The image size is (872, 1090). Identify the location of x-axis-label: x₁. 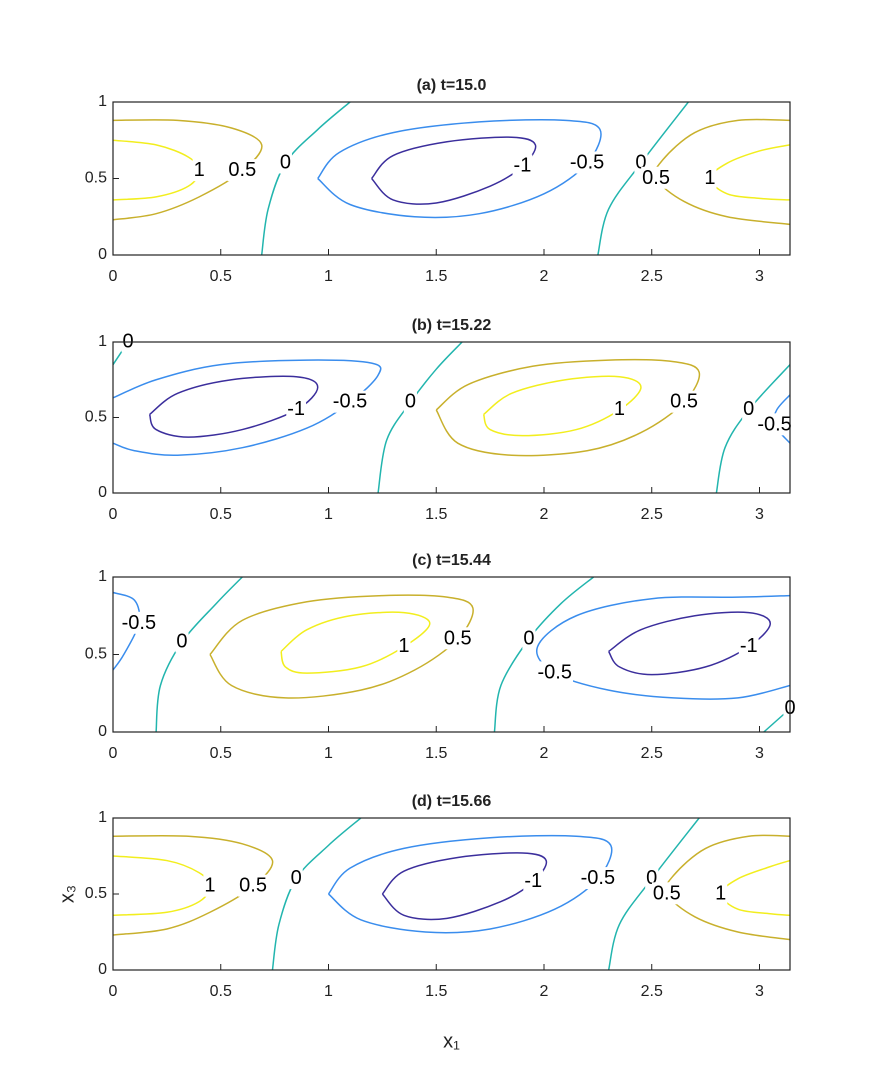
(451, 1041).